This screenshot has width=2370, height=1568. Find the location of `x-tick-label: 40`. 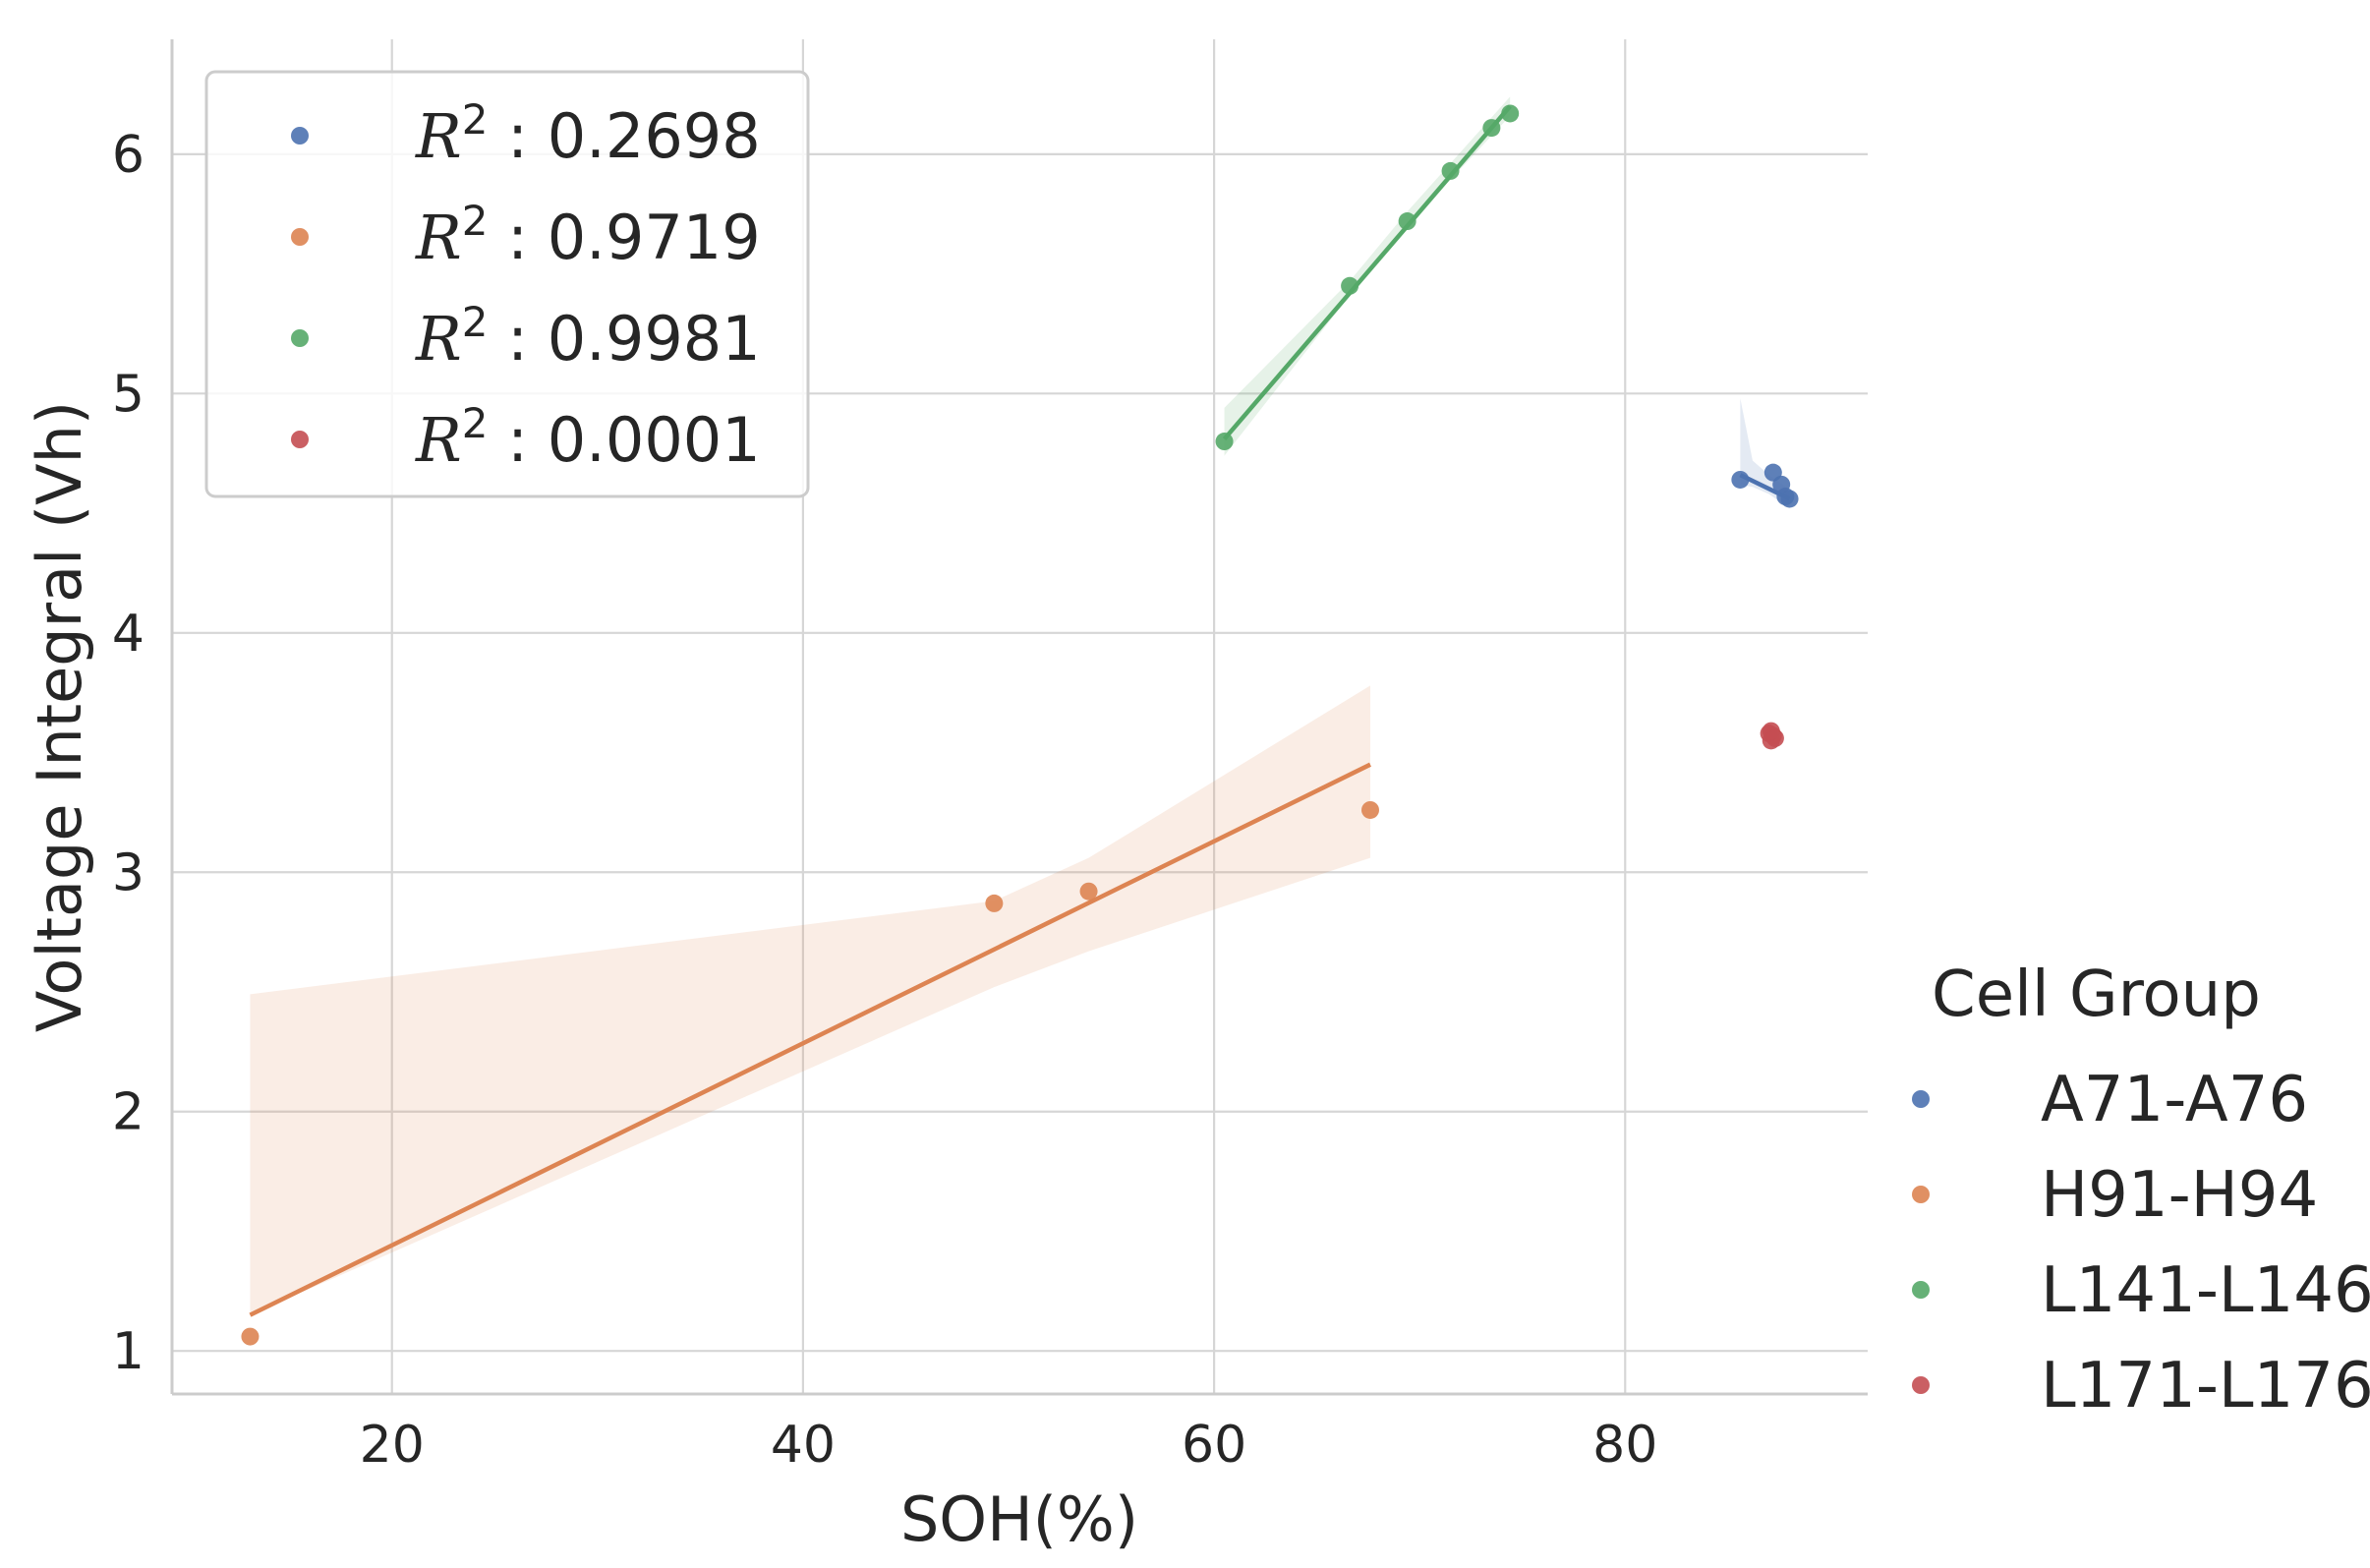

x-tick-label: 40 is located at coordinates (803, 1446).